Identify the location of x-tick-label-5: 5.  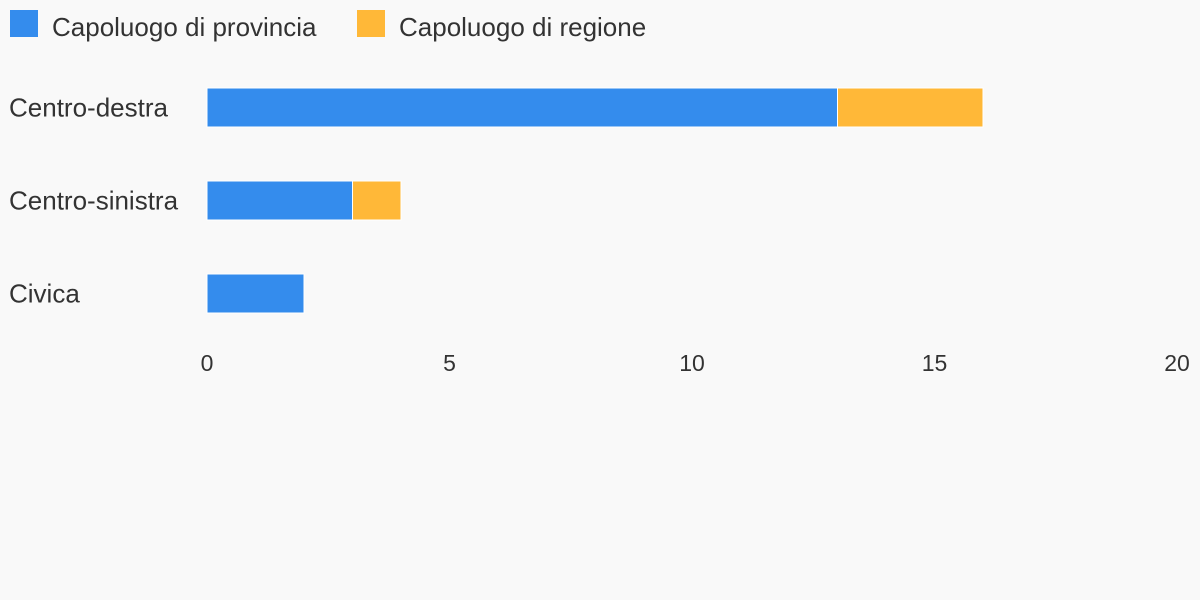
(449, 363).